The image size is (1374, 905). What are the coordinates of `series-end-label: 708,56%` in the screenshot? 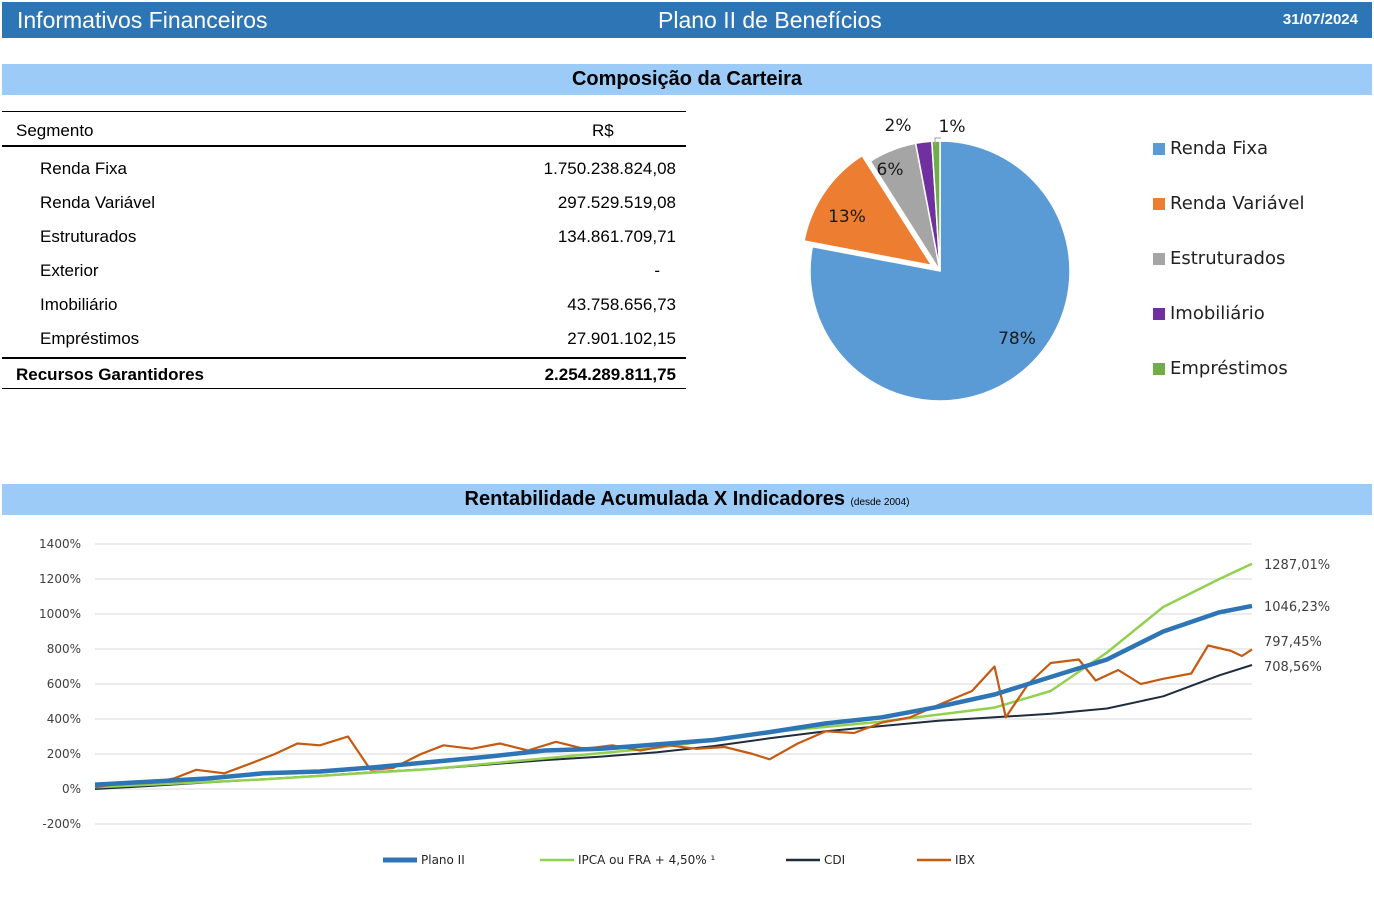 It's located at (1293, 667).